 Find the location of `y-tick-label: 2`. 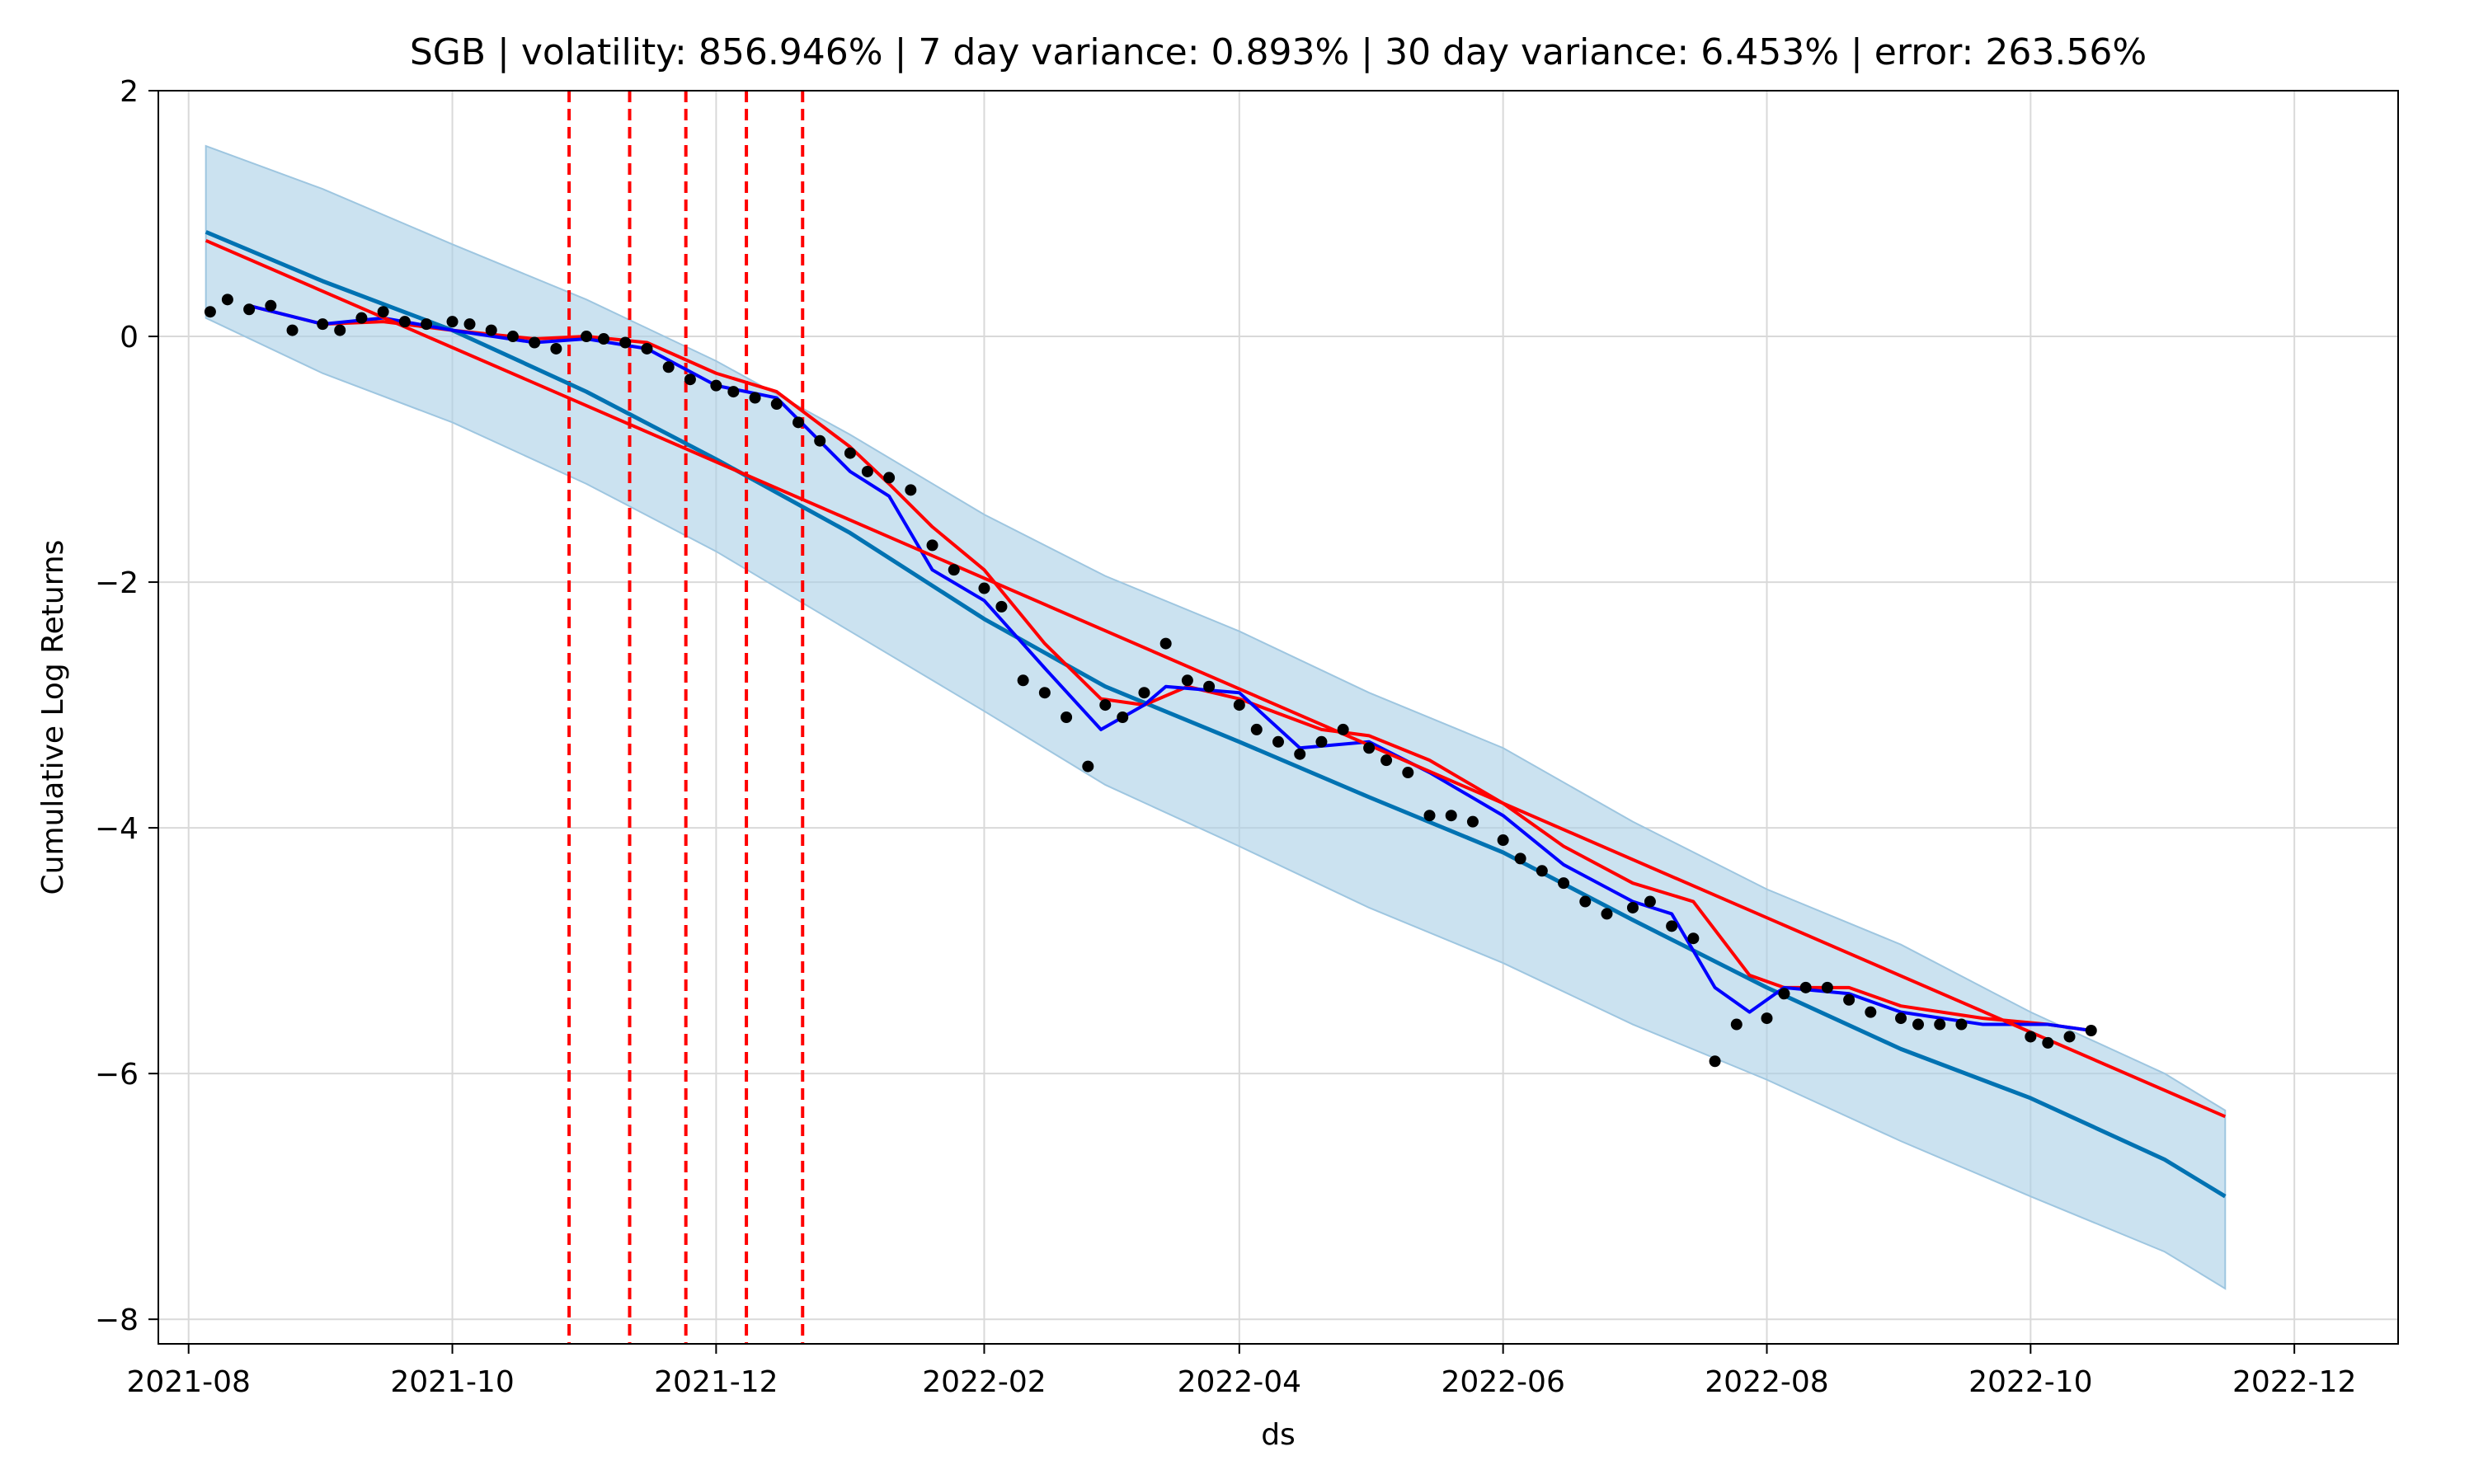

y-tick-label: 2 is located at coordinates (129, 92).